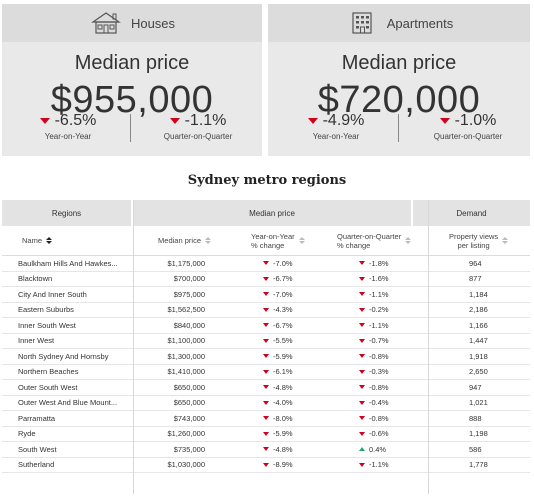  What do you see at coordinates (68, 136) in the screenshot?
I see `houses-yoy-label: Year-on-Year` at bounding box center [68, 136].